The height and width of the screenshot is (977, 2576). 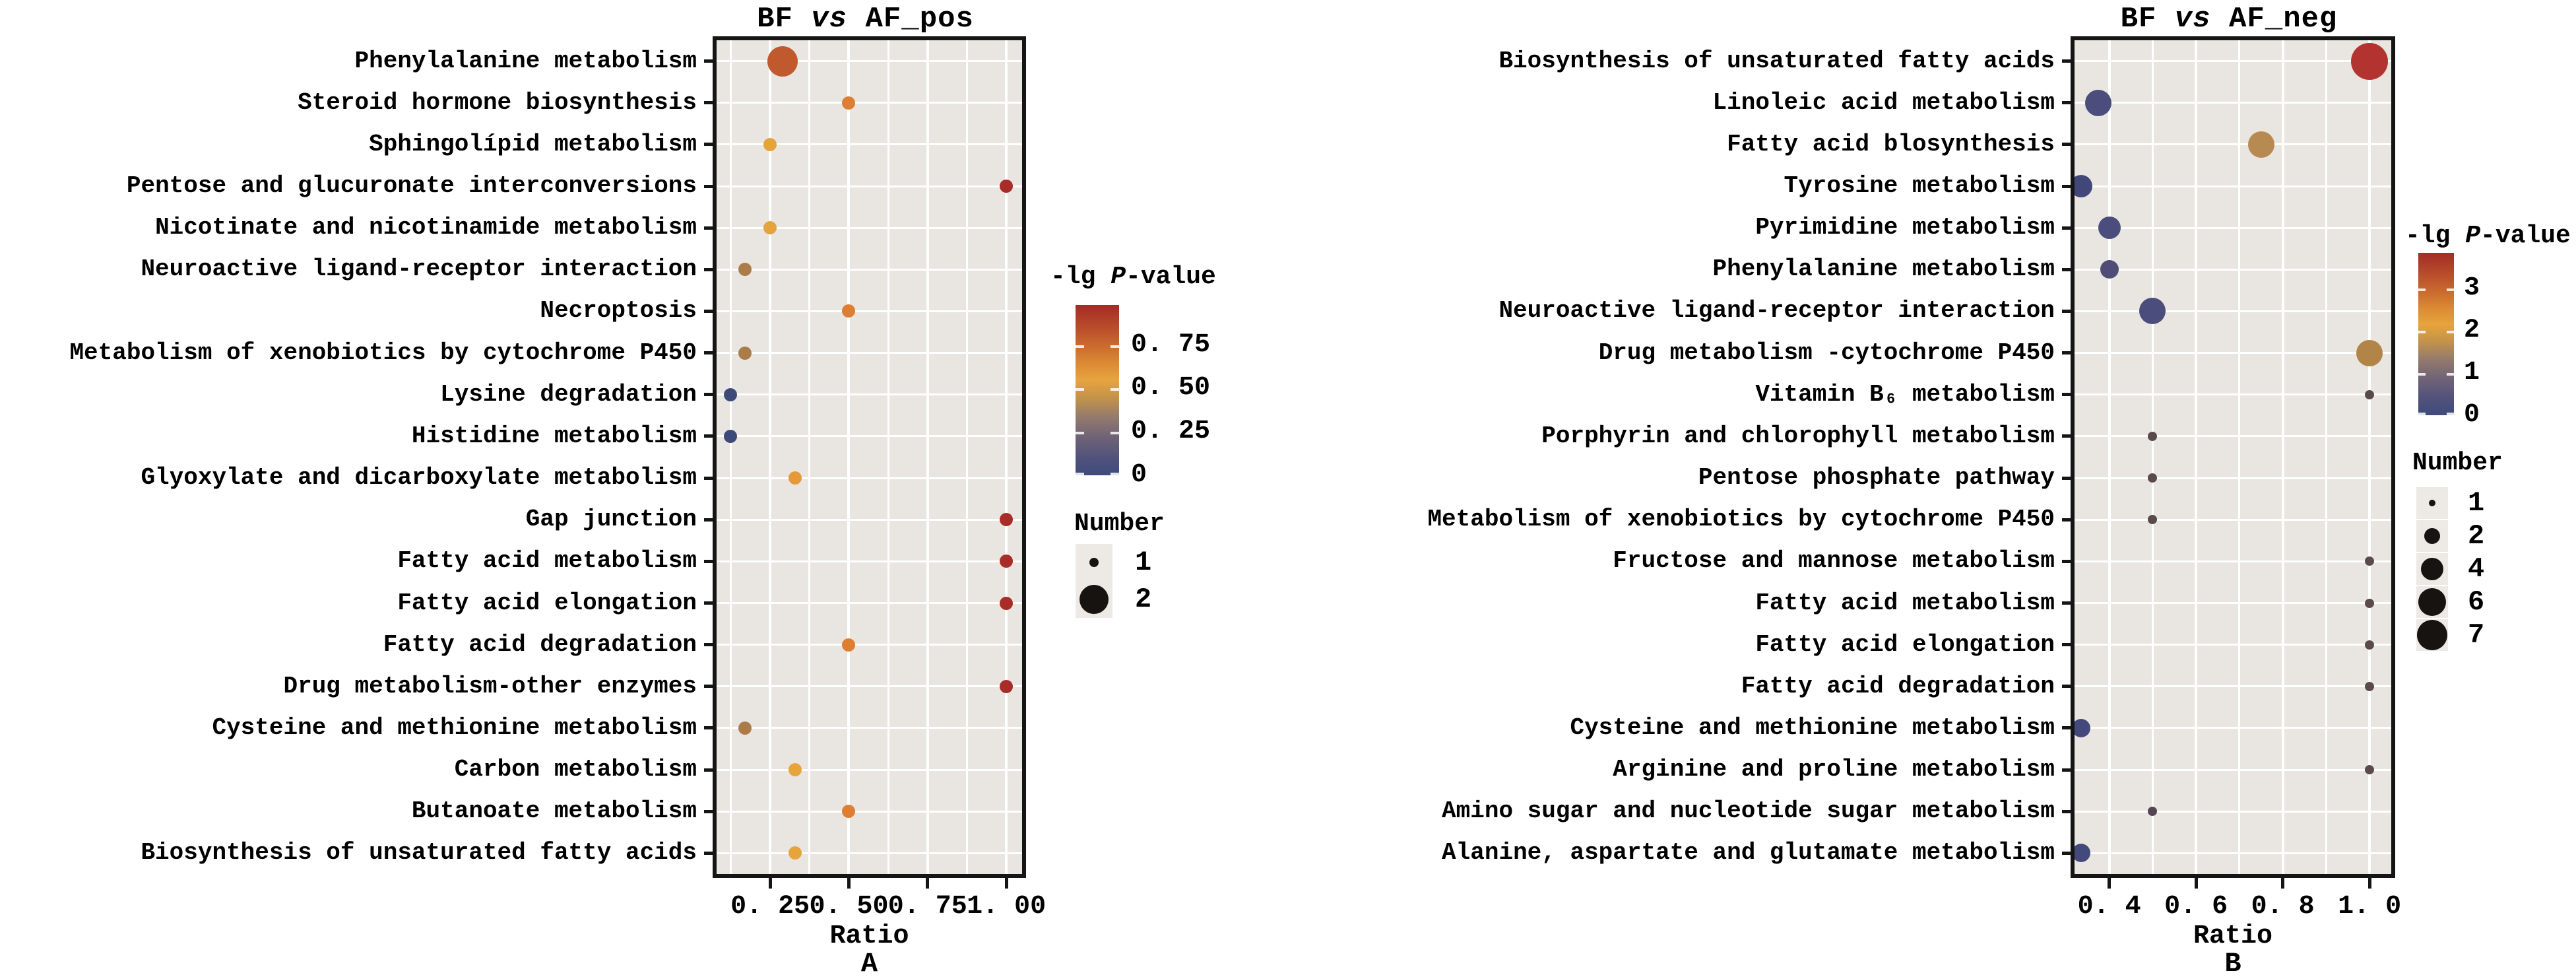 What do you see at coordinates (2432, 635) in the screenshot?
I see `number-key-dot` at bounding box center [2432, 635].